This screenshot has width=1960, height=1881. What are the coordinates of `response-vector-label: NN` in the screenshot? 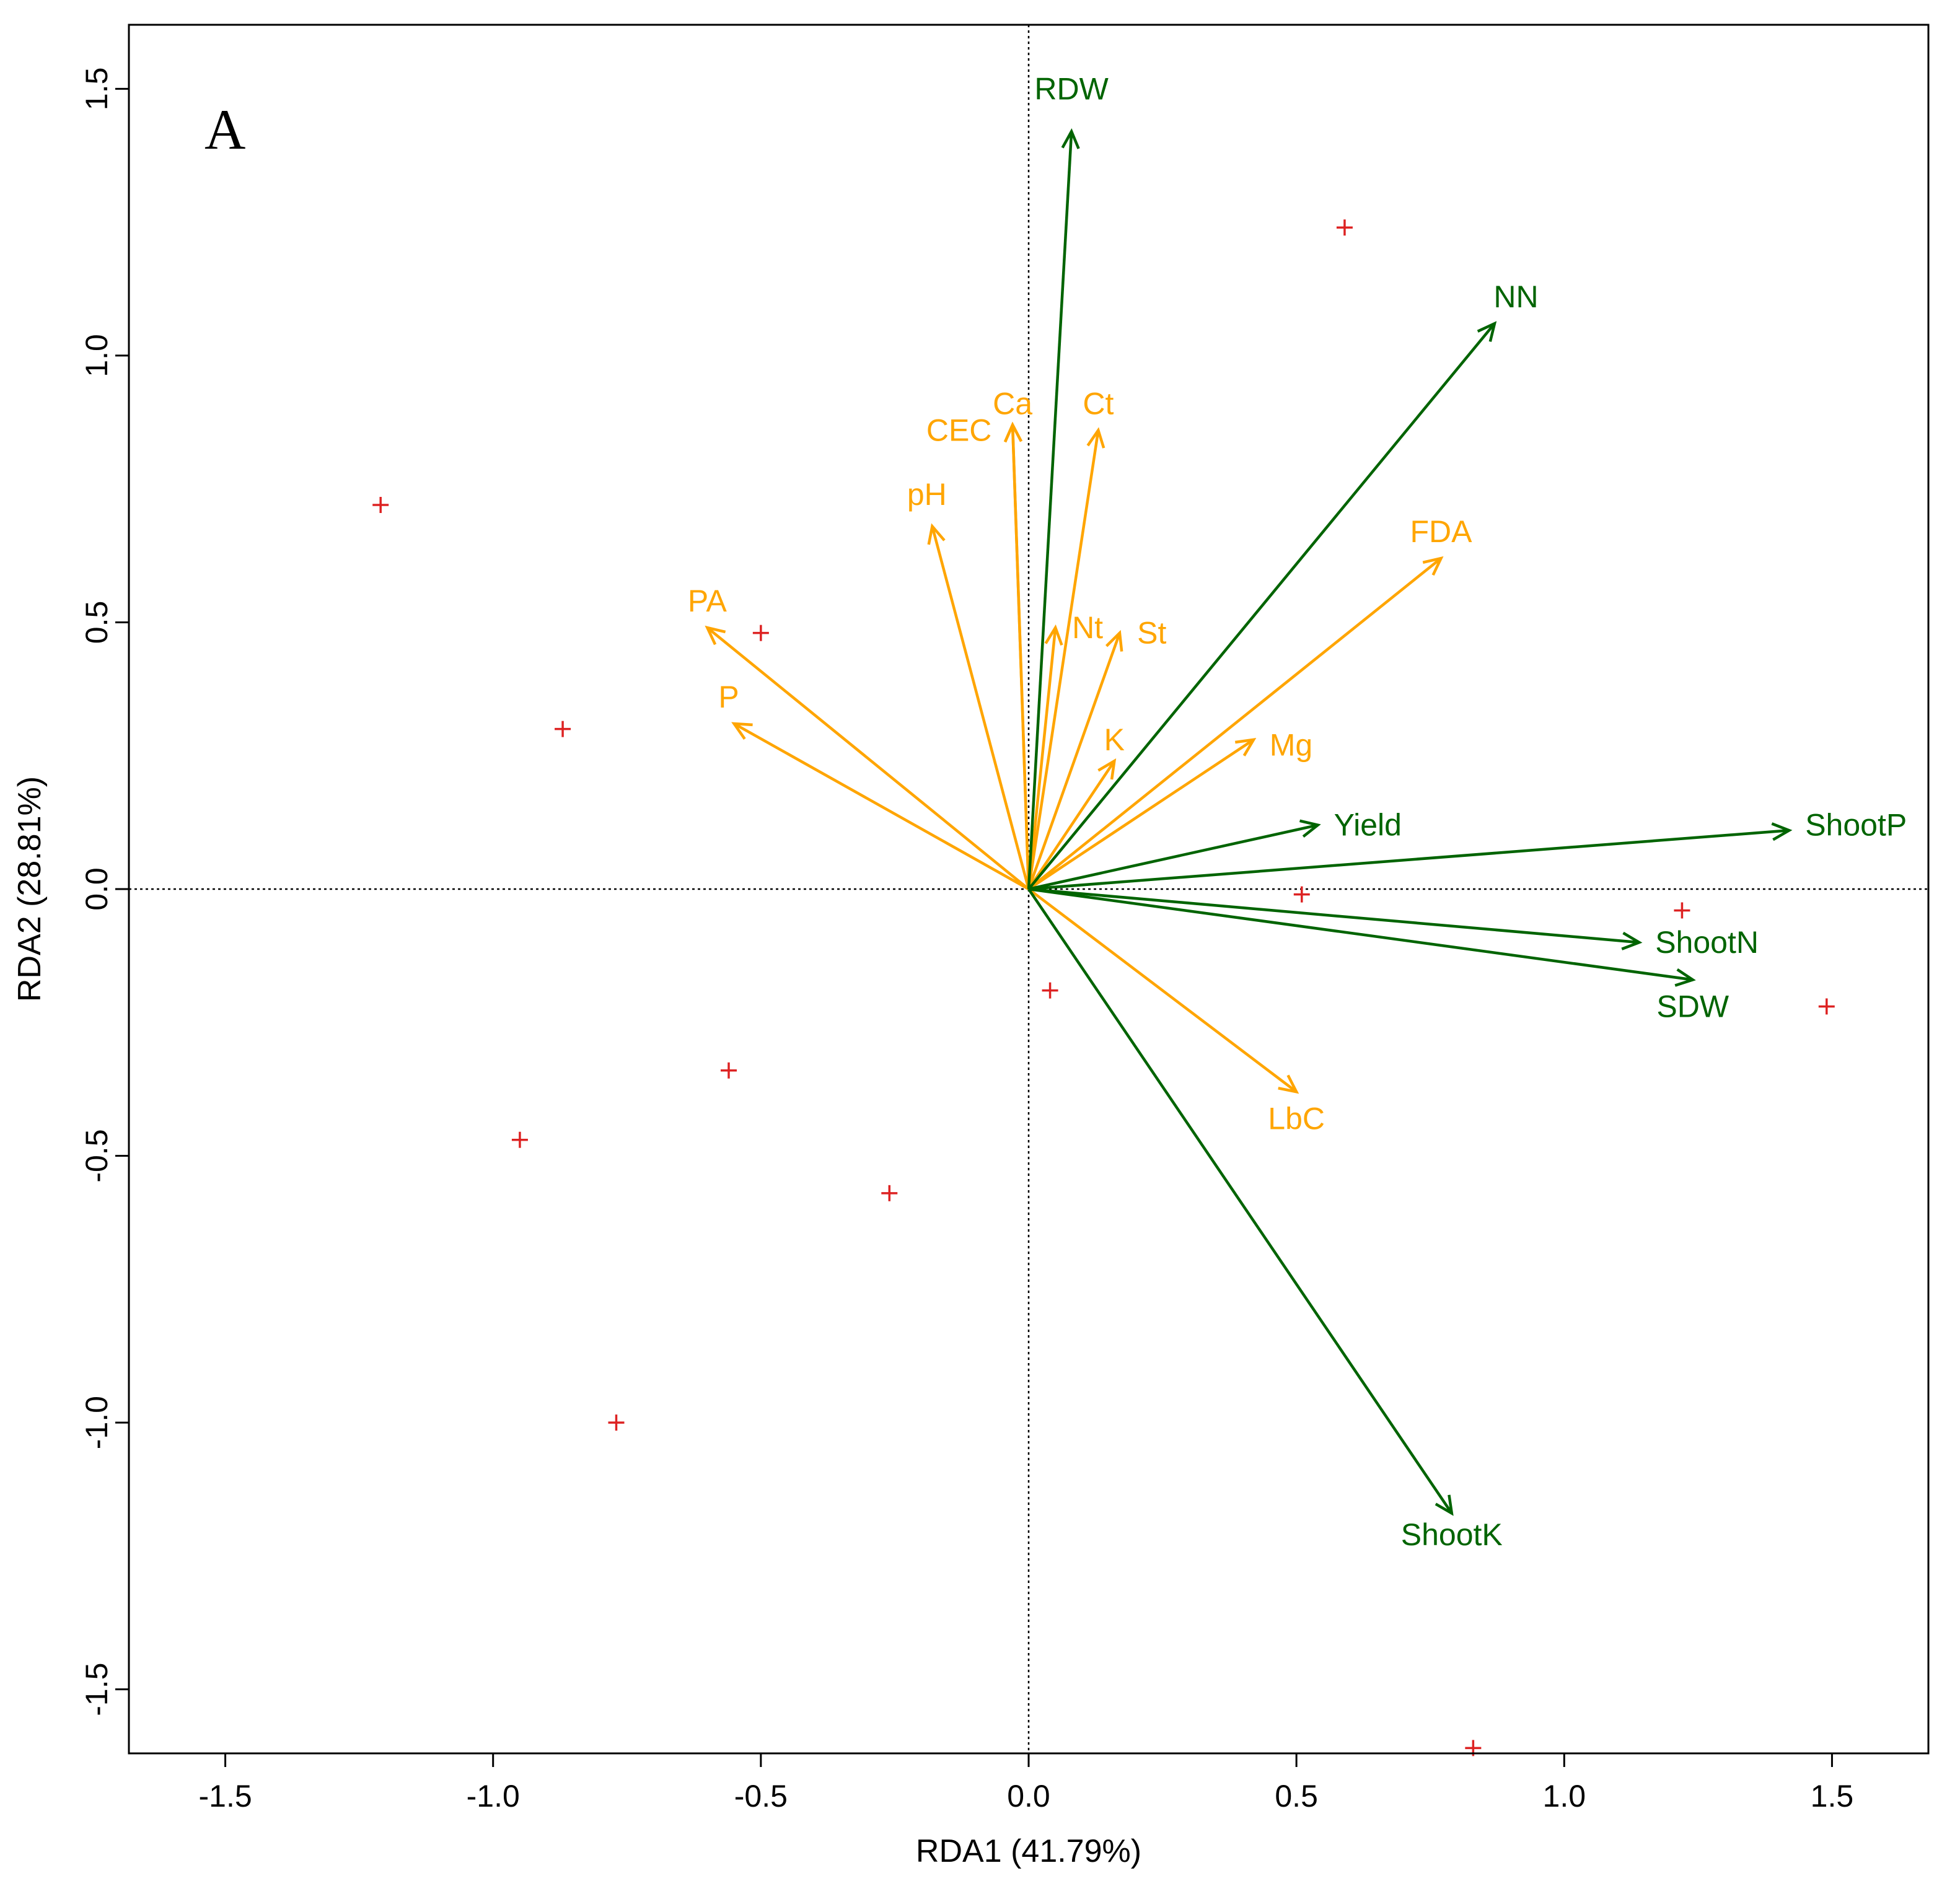 It's located at (1515, 296).